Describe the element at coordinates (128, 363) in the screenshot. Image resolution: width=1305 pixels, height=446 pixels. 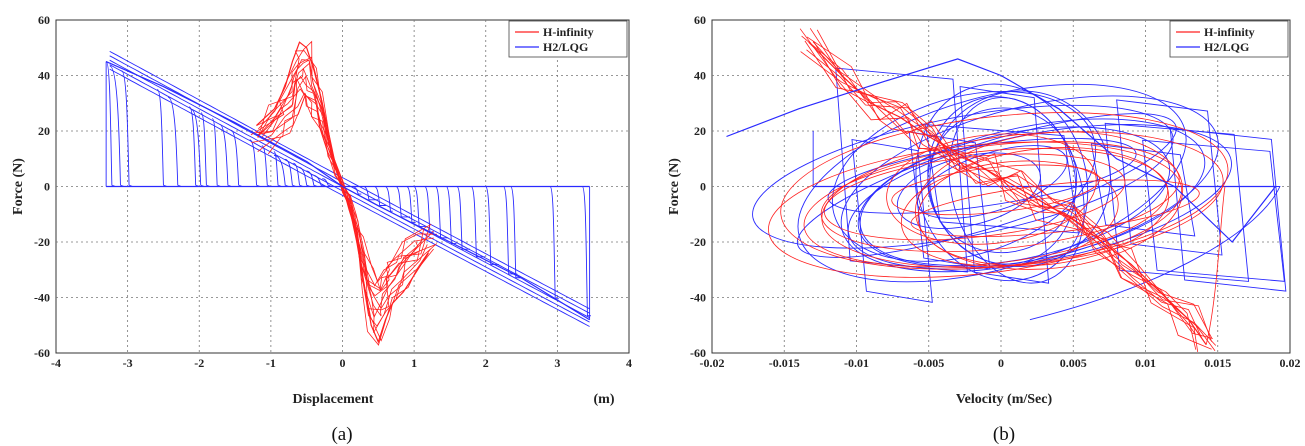
I see `x-tick-label: -3` at that location.